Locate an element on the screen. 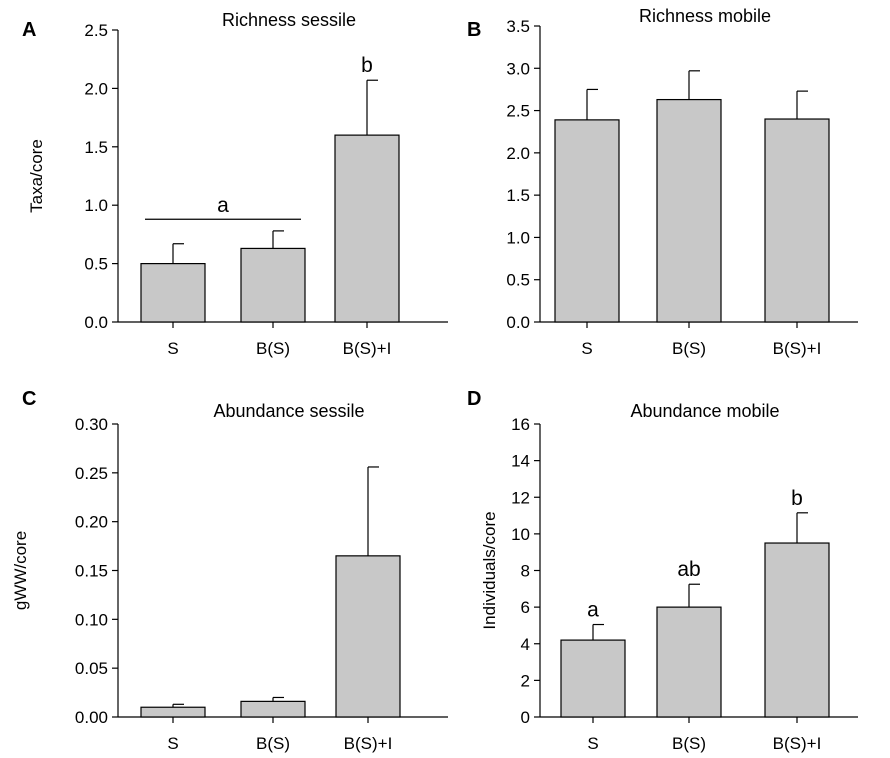  chart-title: Richness sessile is located at coordinates (289, 20).